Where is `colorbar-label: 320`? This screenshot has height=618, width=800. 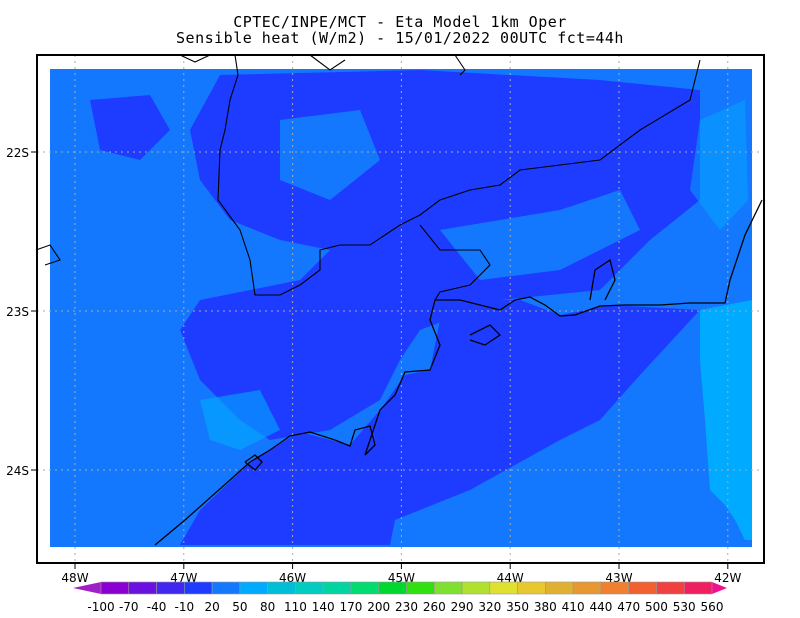 colorbar-label: 320 is located at coordinates (489, 607).